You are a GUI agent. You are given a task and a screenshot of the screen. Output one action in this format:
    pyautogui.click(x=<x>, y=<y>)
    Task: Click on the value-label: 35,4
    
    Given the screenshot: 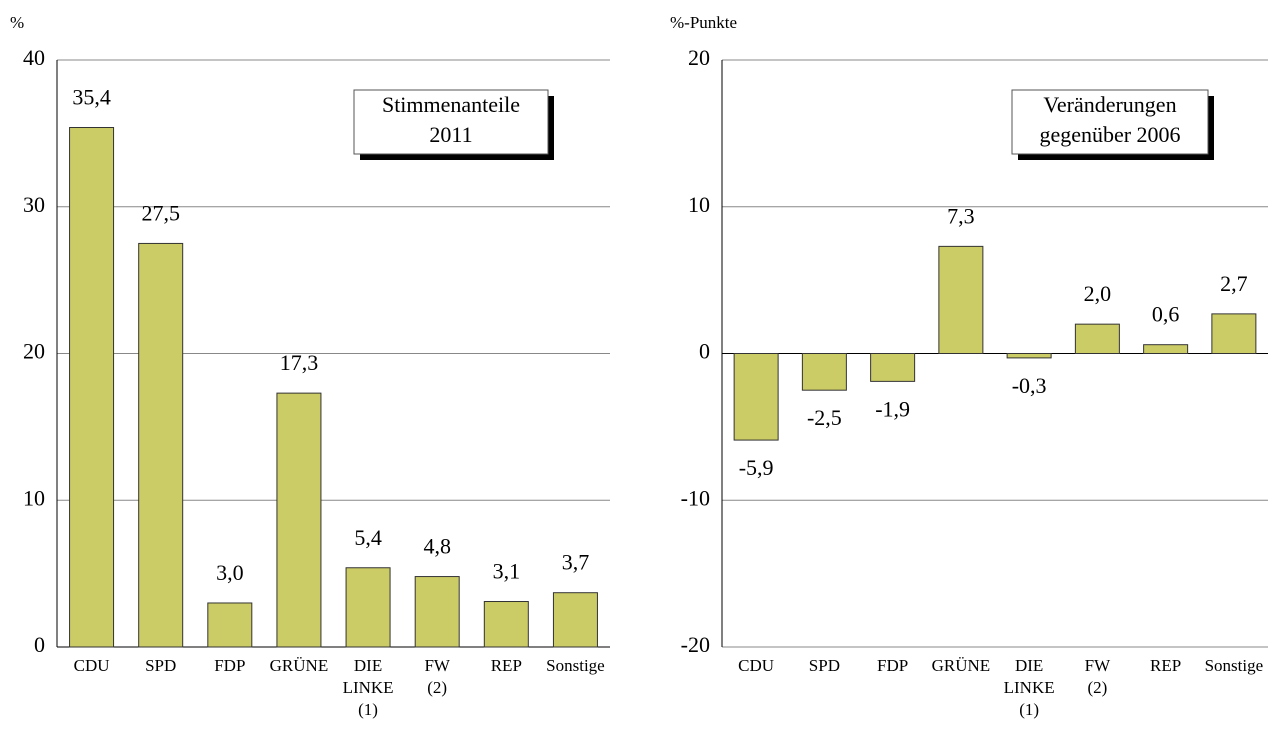 What is the action you would take?
    pyautogui.click(x=91, y=97)
    